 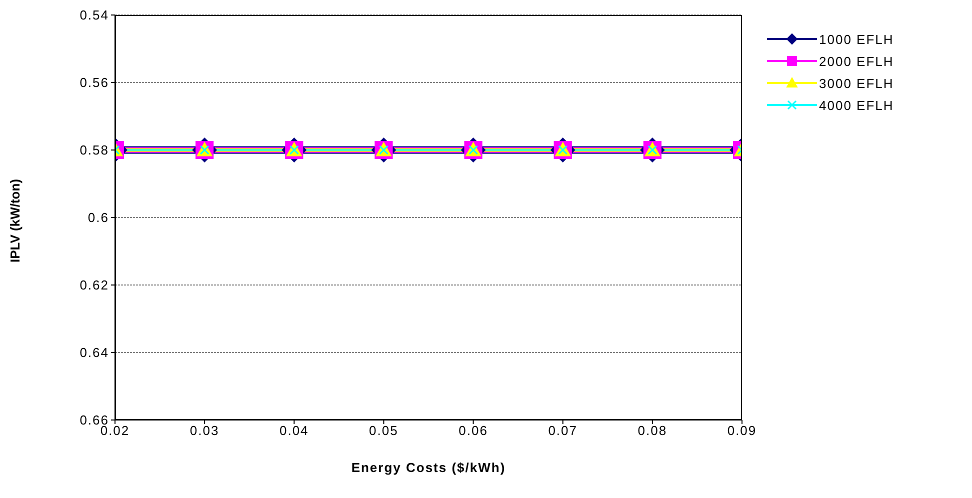 I want to click on x-tick-label: 0.04, so click(x=294, y=430).